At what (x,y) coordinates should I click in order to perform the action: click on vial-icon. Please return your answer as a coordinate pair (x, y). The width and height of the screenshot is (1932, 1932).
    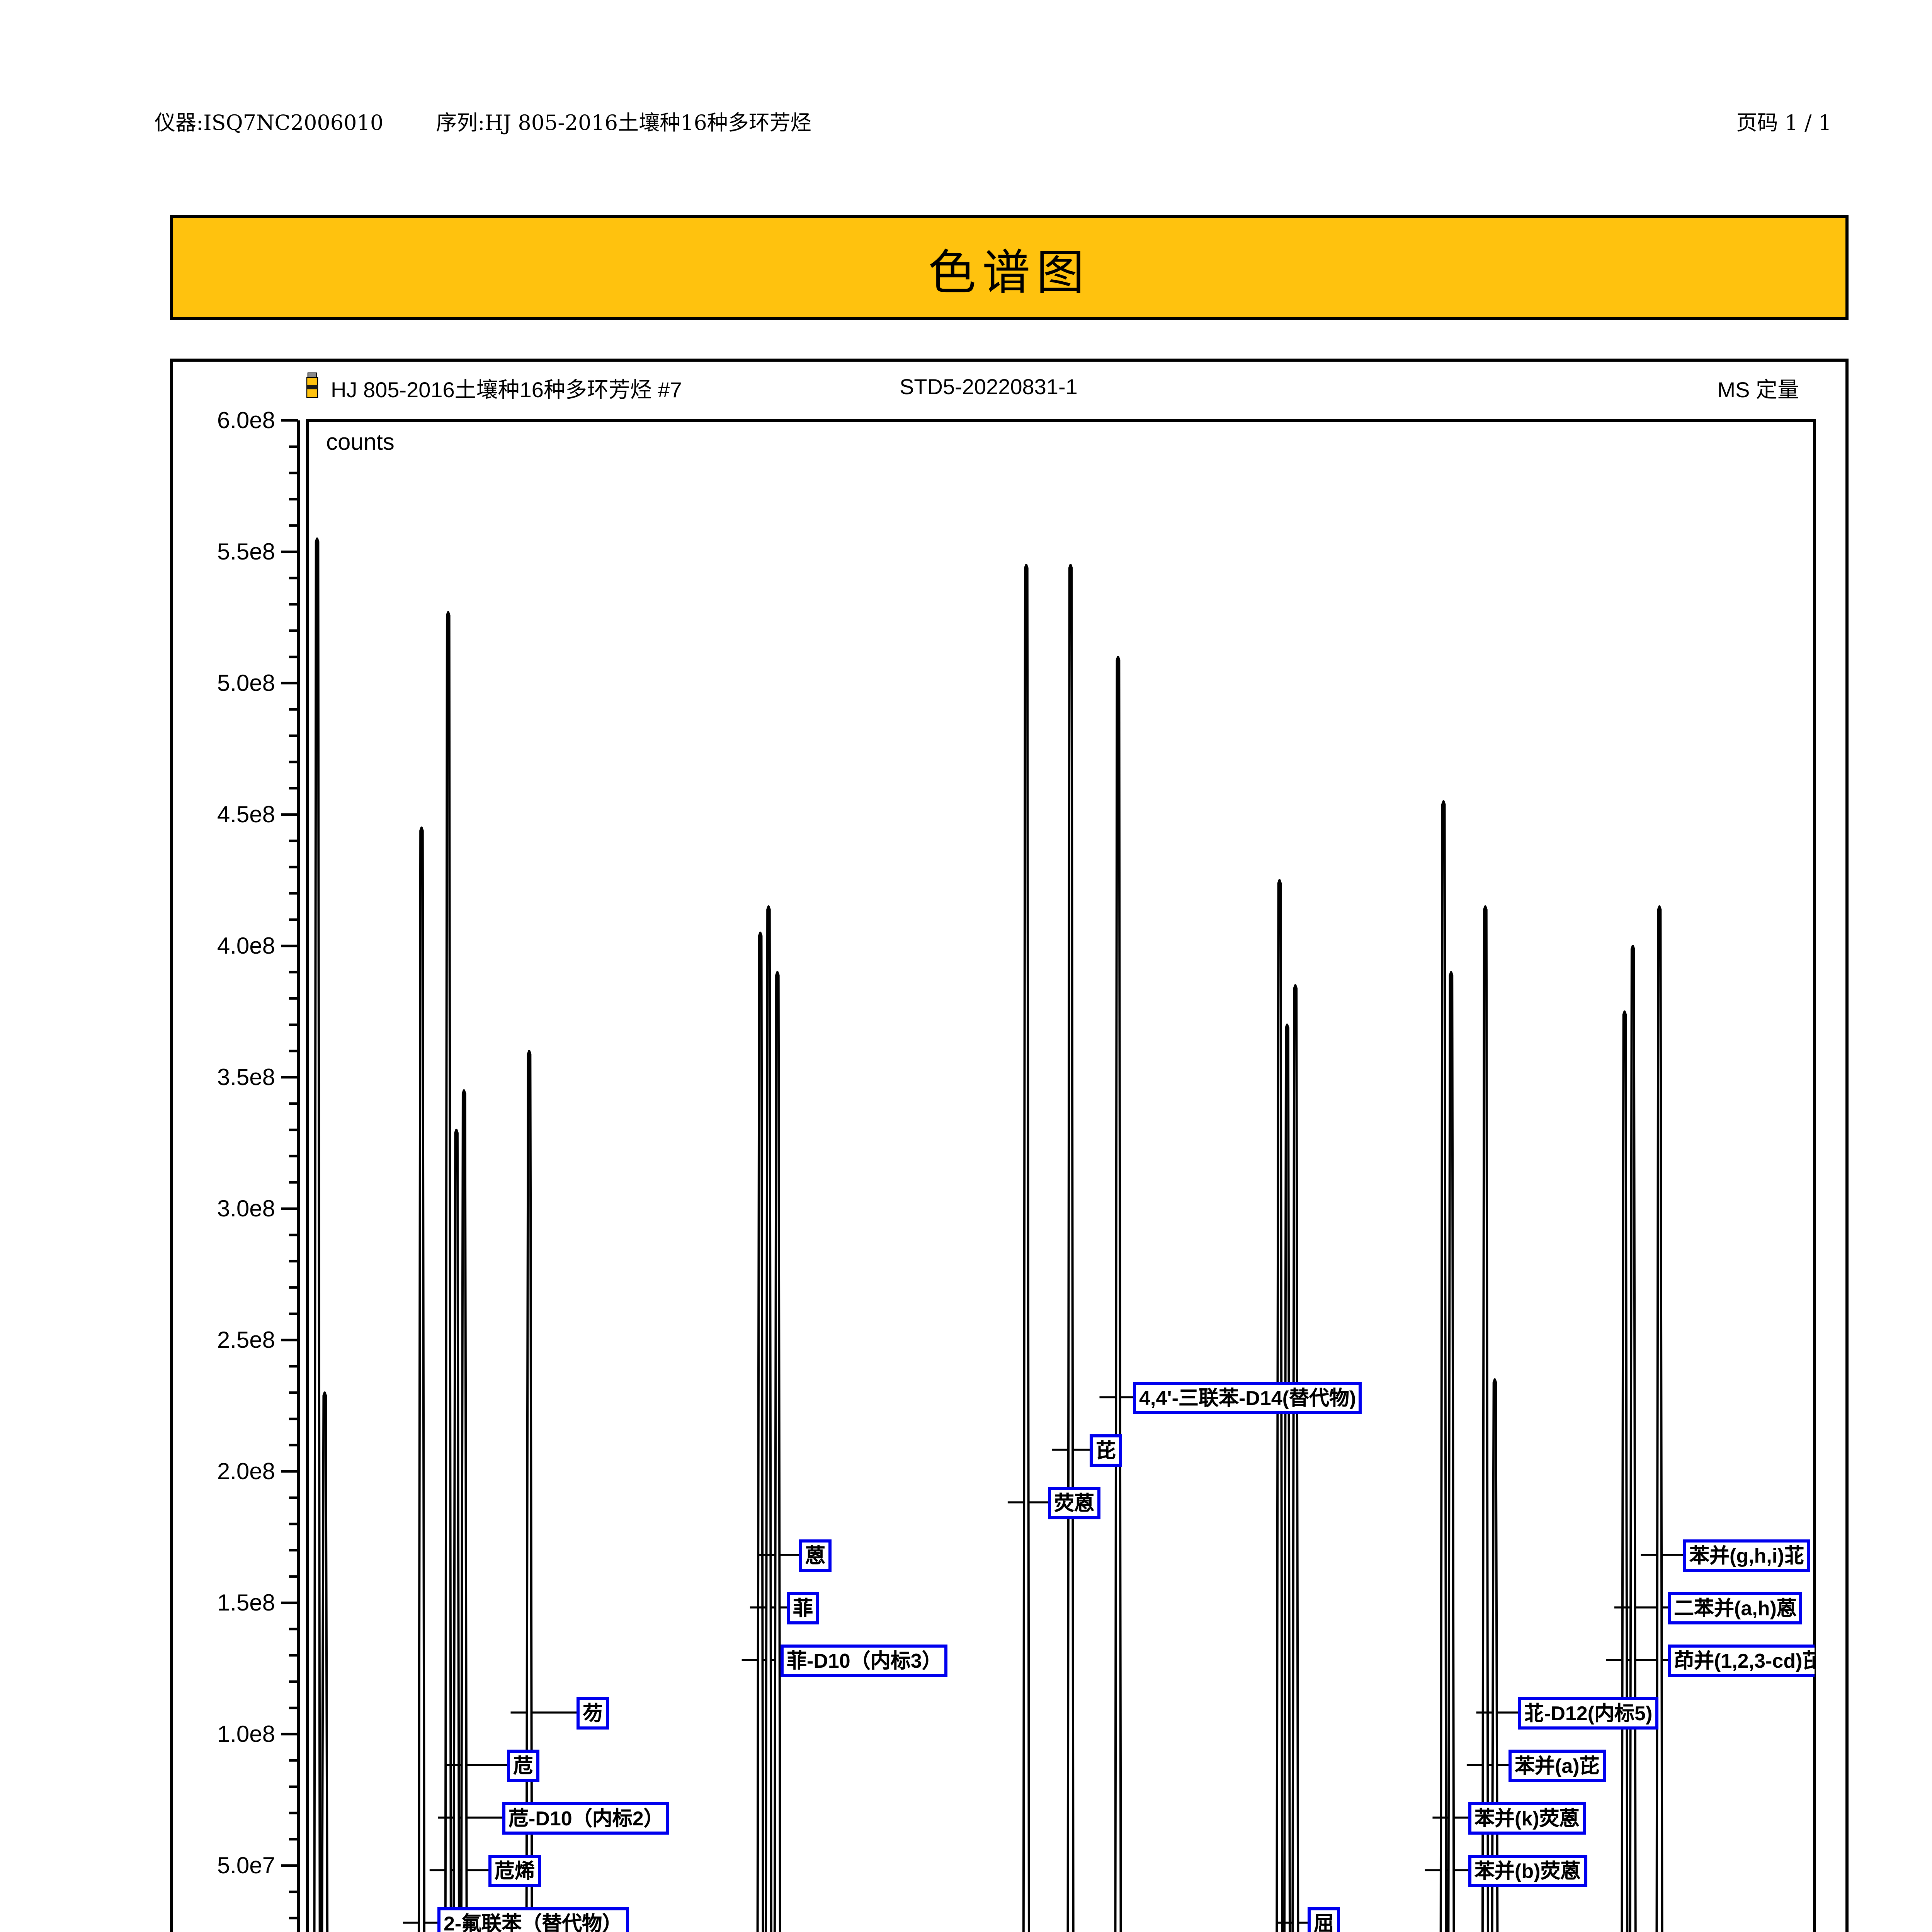
    Looking at the image, I should click on (312, 385).